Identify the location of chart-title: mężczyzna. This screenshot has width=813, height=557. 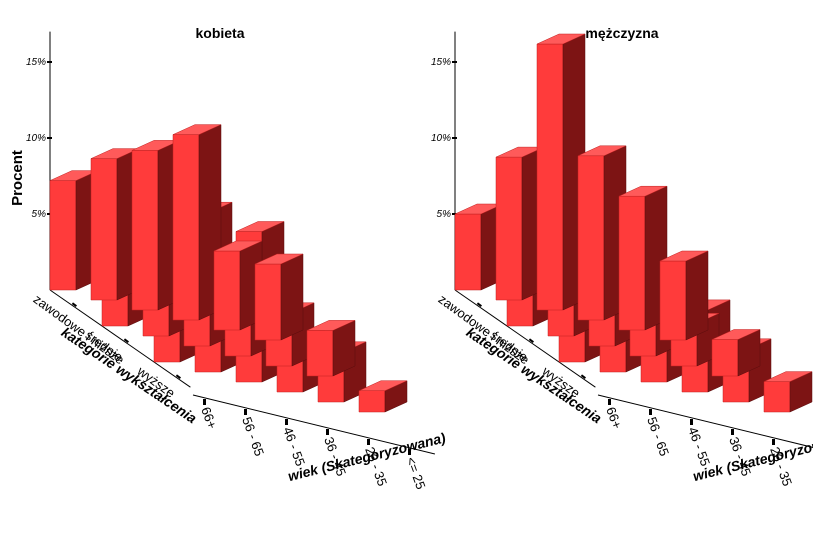
(621, 33).